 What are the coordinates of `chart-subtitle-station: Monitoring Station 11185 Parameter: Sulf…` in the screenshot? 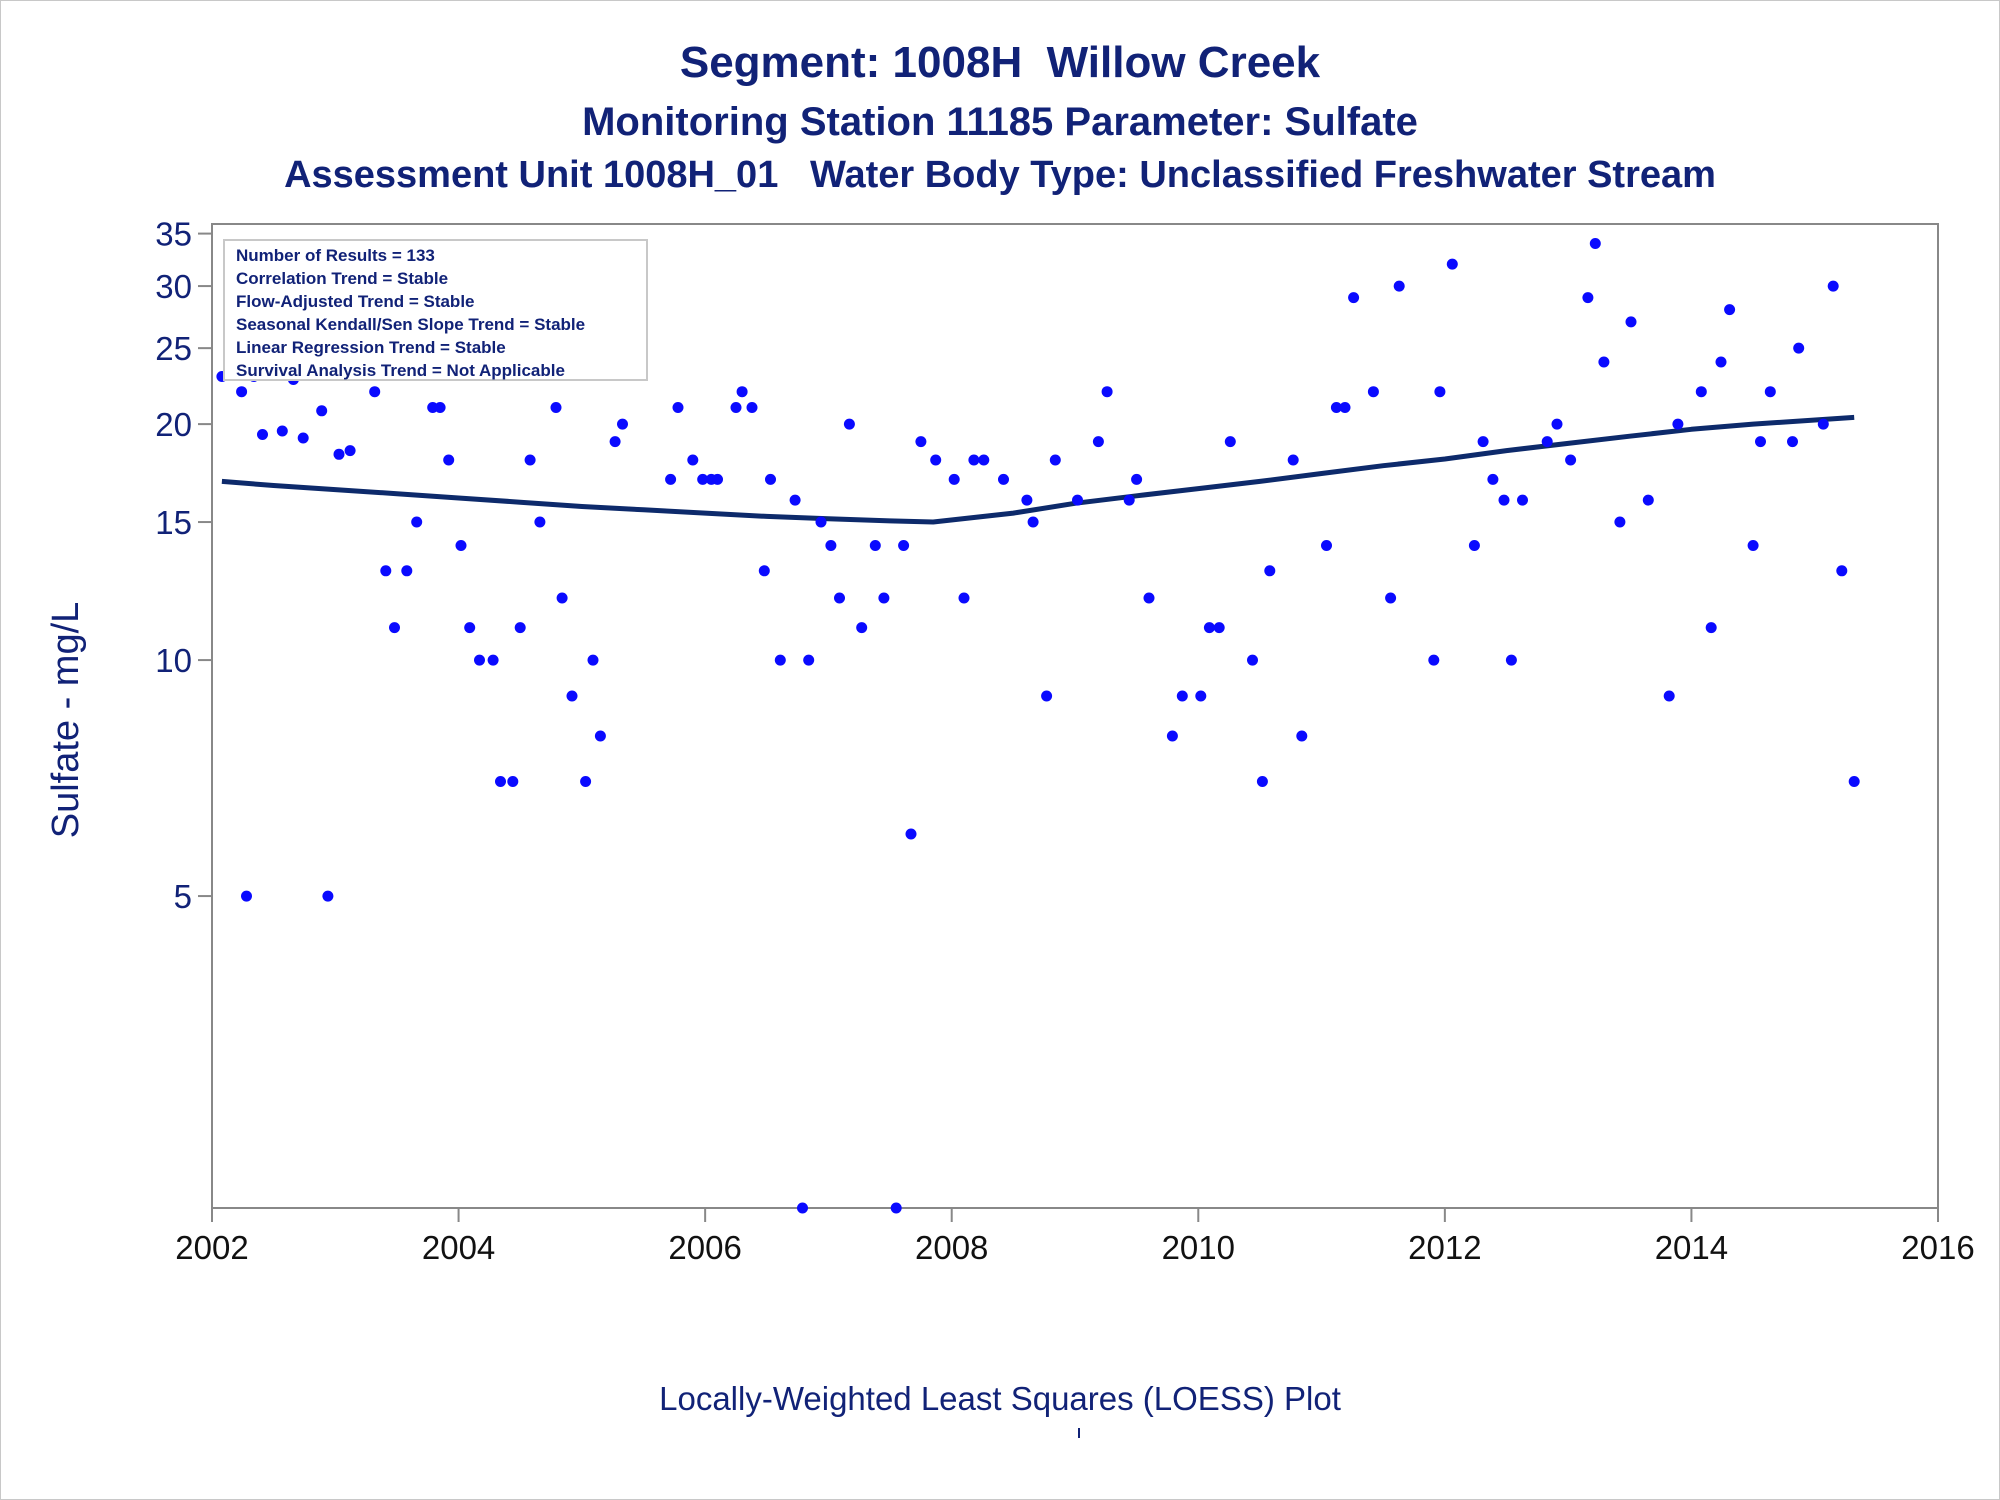 It's located at (1000, 122).